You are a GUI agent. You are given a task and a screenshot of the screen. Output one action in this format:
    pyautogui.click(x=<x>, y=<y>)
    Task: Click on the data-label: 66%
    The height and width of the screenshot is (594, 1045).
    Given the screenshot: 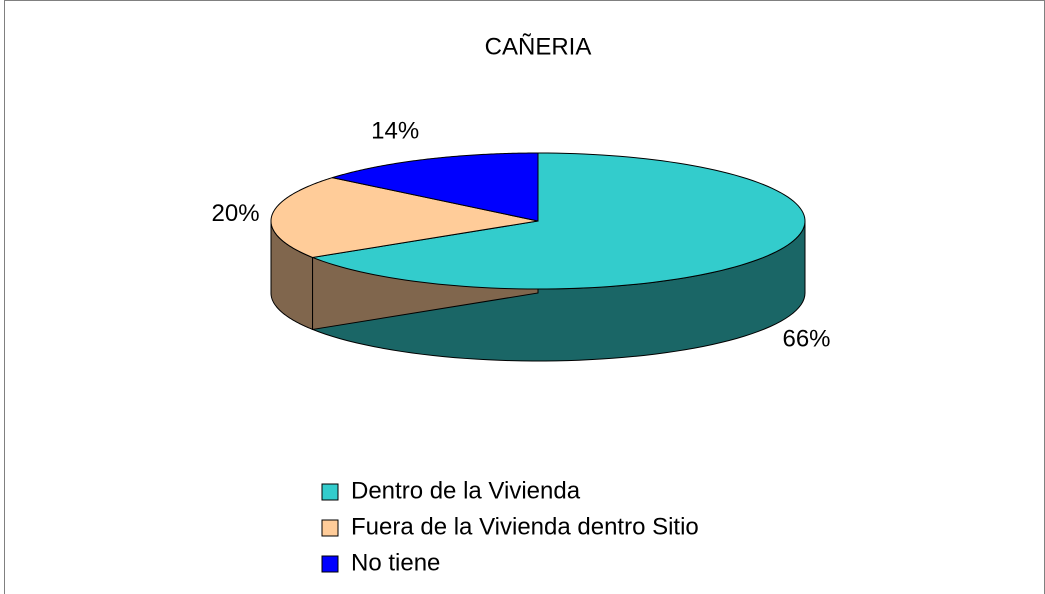 What is the action you would take?
    pyautogui.click(x=806, y=339)
    